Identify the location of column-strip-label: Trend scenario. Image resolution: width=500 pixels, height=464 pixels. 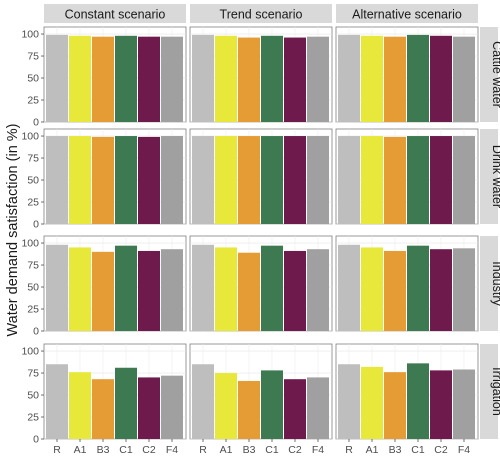
(261, 15).